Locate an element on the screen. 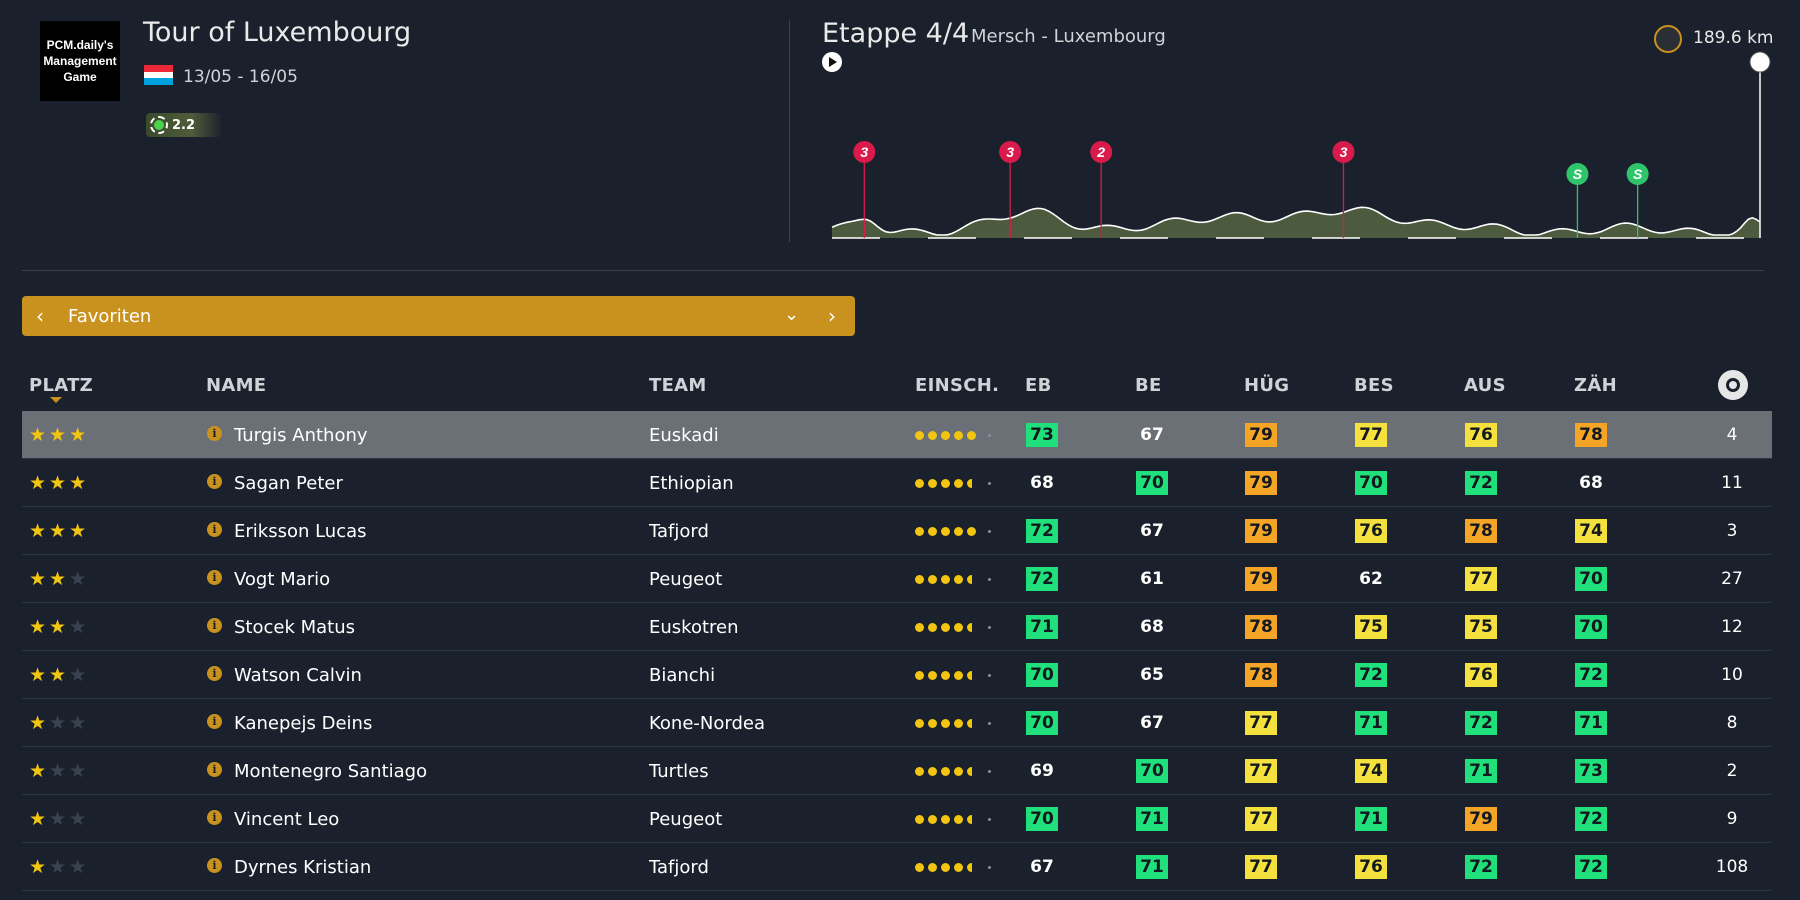 This screenshot has width=1800, height=900. header-team: TEAM is located at coordinates (678, 385).